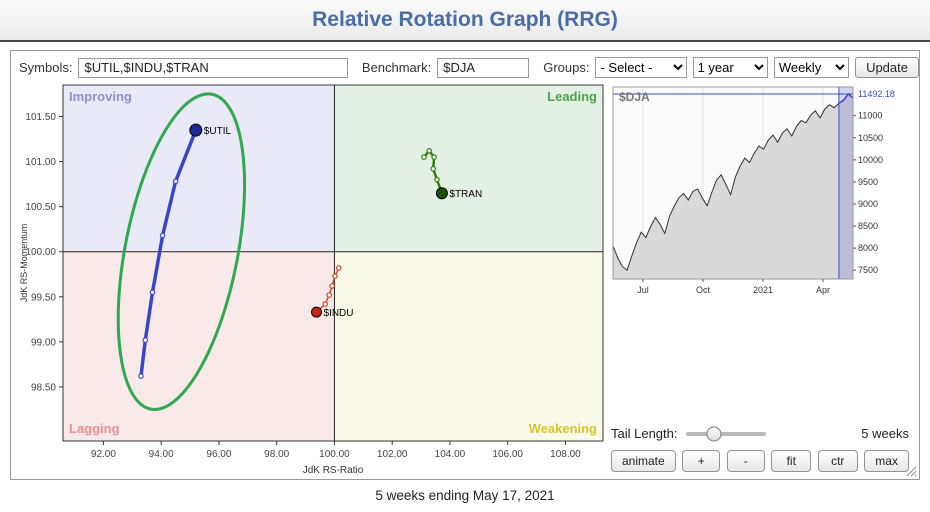  Describe the element at coordinates (868, 204) in the screenshot. I see `svg-text: 9000` at that location.